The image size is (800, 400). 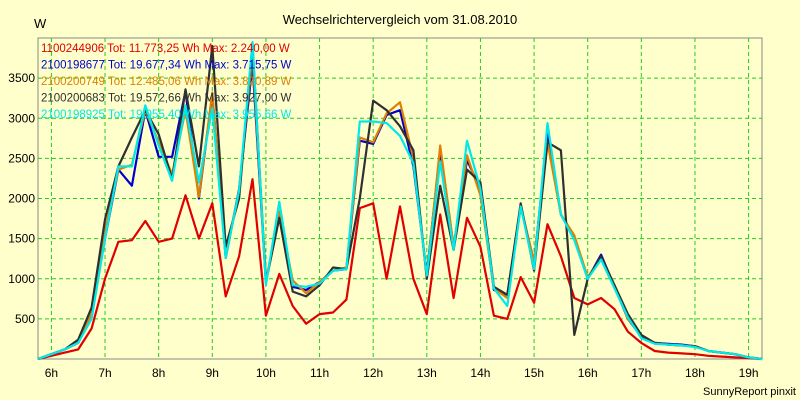 I want to click on x-axis-ticks: 6h 7h 8h 9h 10h 11h 12h 13h 14h 15h 16h 17h 18h 19h, so click(x=402, y=373).